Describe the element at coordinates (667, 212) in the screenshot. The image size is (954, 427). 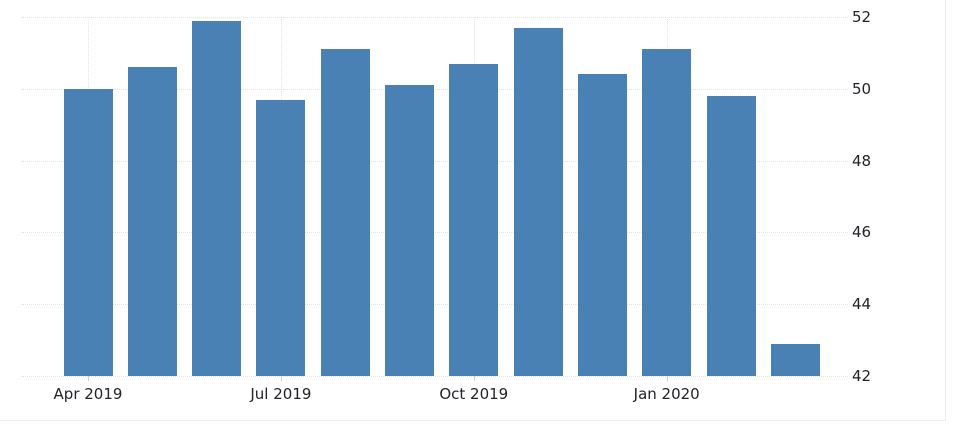
I see `bar-jan-2020` at that location.